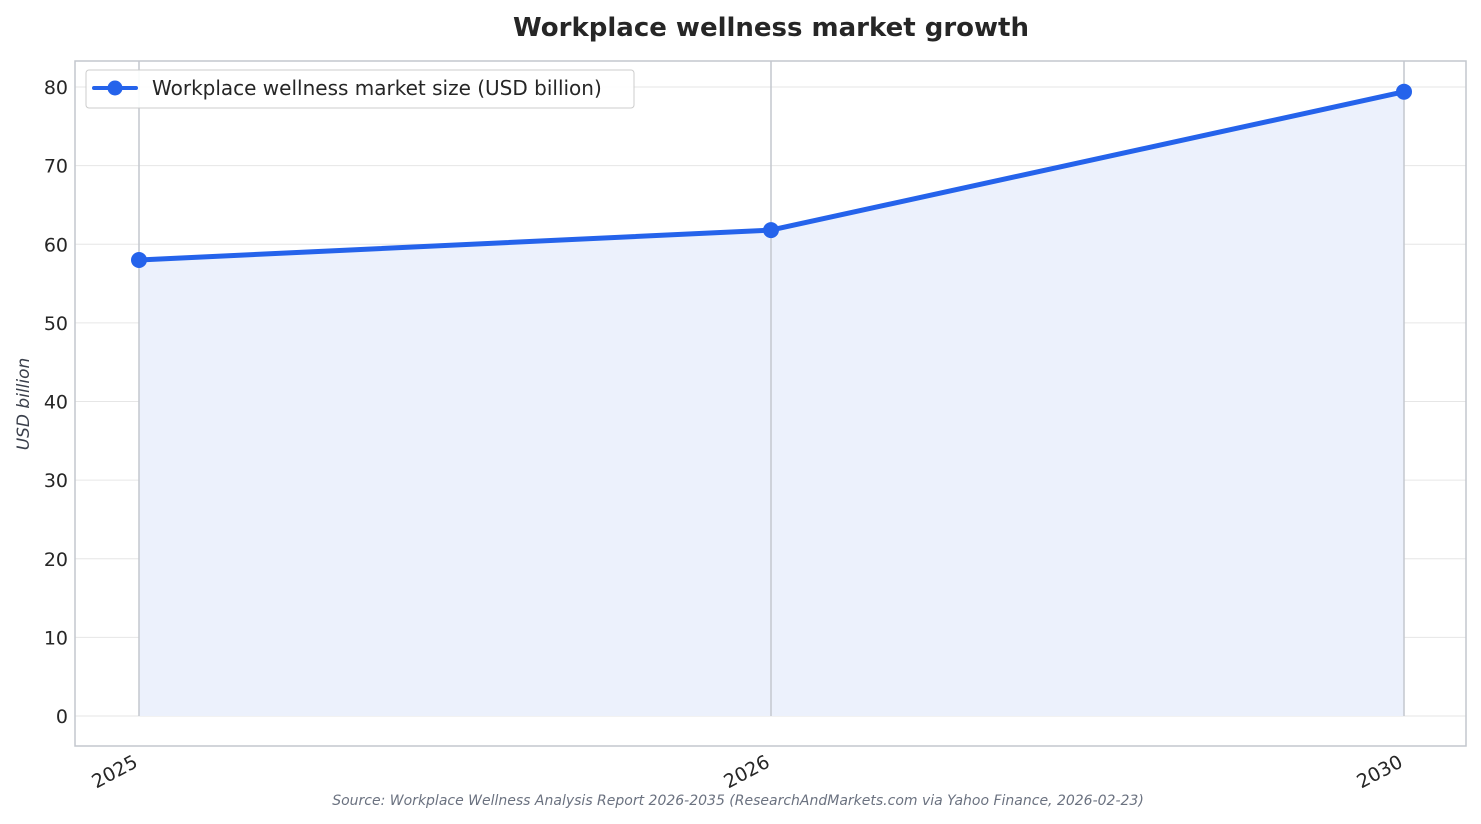  I want to click on y-tick-label: 40, so click(56, 403).